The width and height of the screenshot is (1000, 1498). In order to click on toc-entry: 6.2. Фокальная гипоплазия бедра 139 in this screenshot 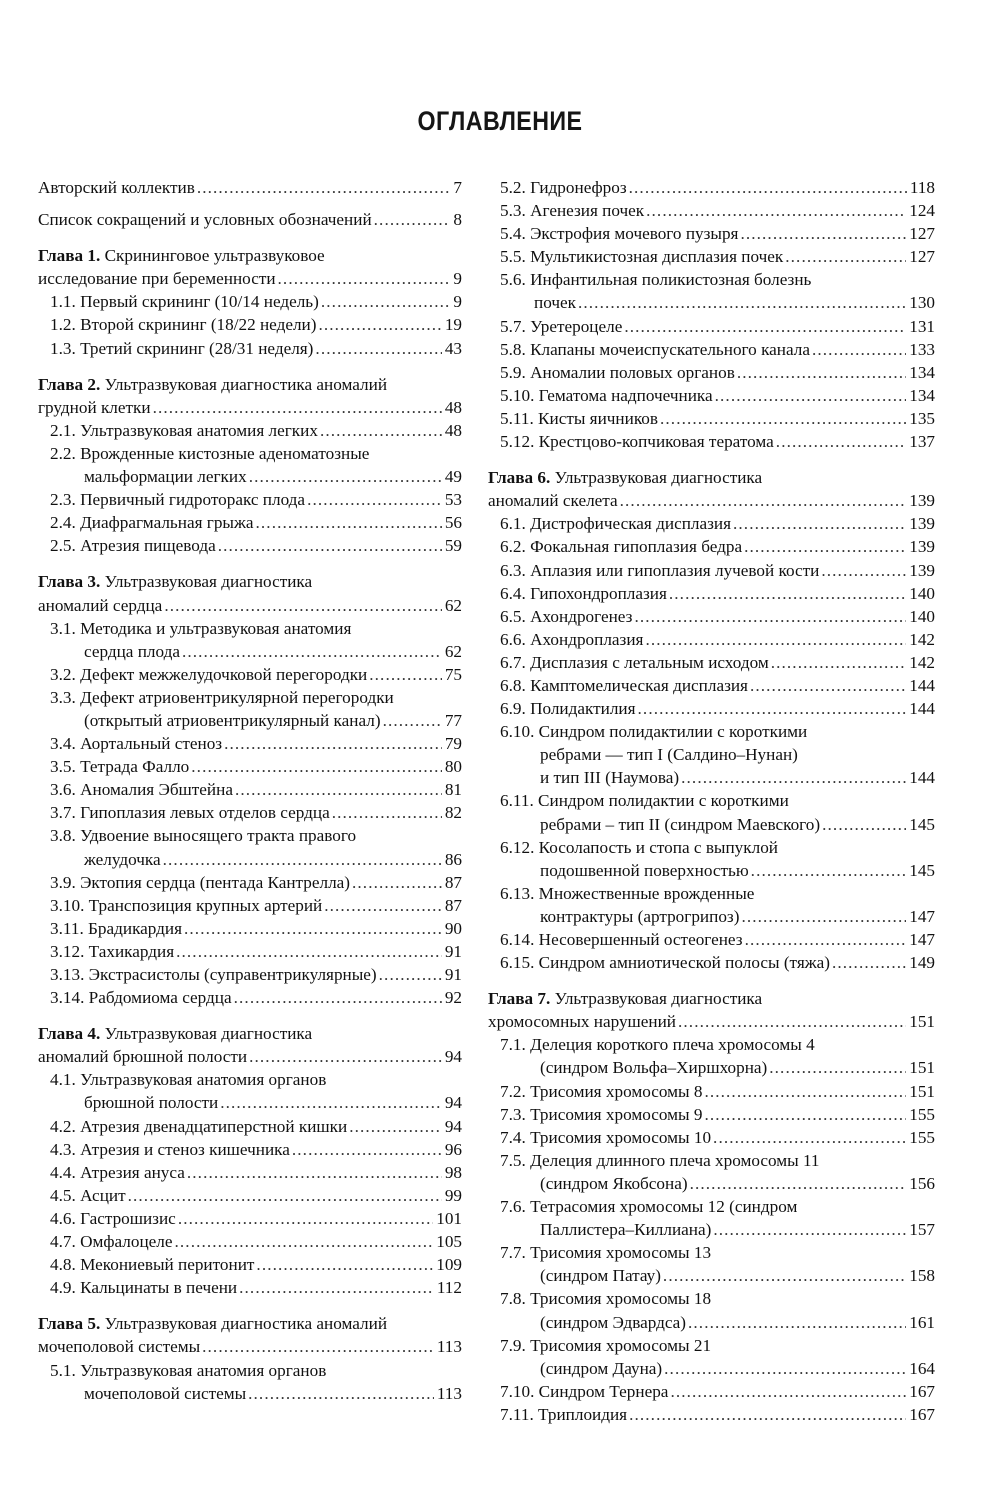, I will do `click(711, 546)`.